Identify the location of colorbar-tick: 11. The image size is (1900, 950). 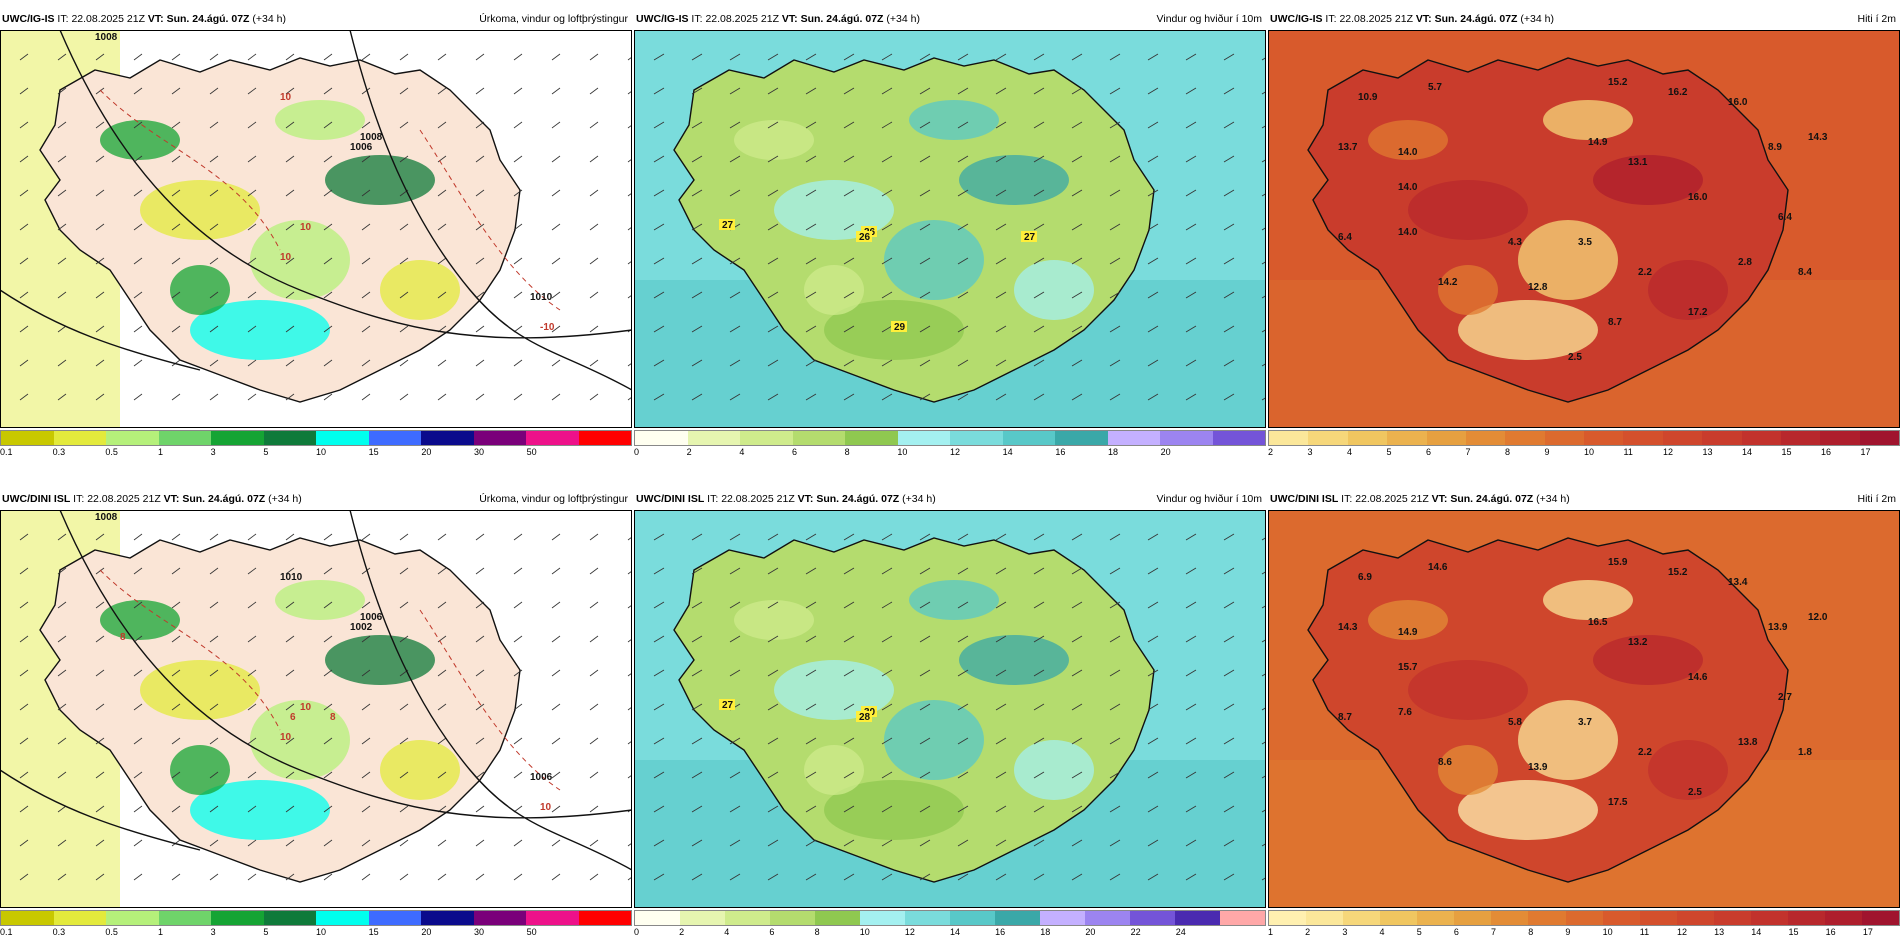
(1644, 932).